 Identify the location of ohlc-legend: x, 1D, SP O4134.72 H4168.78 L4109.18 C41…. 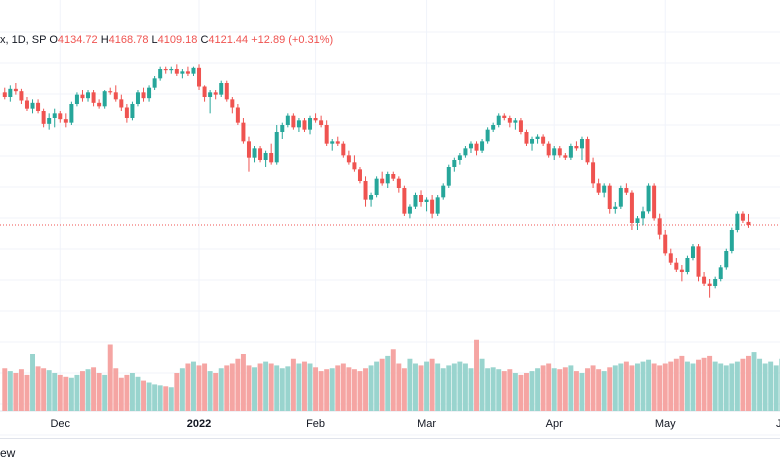
(166, 40).